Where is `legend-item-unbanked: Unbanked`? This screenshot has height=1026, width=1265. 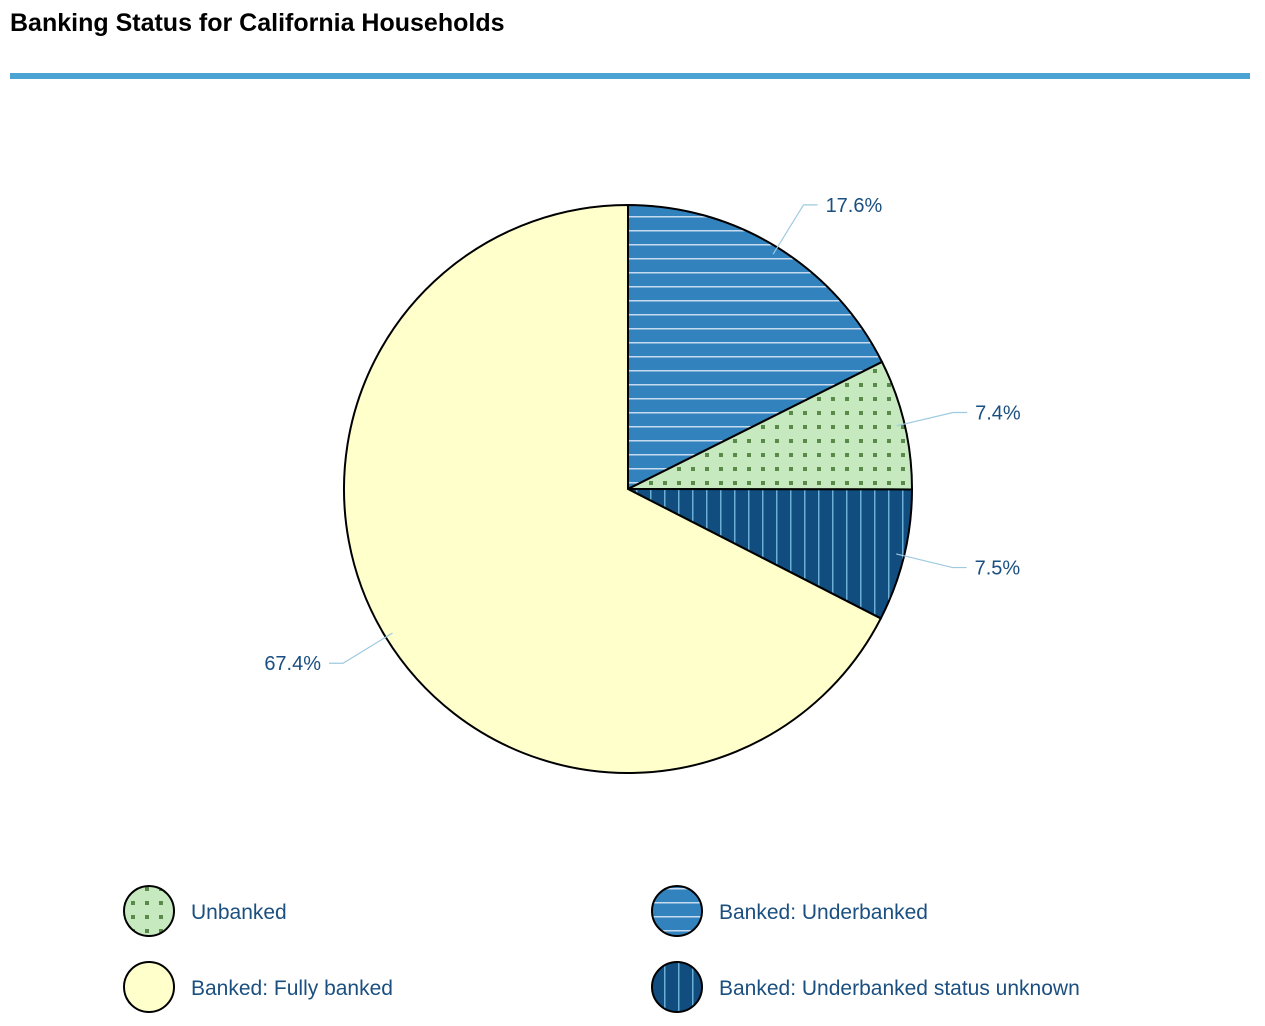 legend-item-unbanked: Unbanked is located at coordinates (205, 911).